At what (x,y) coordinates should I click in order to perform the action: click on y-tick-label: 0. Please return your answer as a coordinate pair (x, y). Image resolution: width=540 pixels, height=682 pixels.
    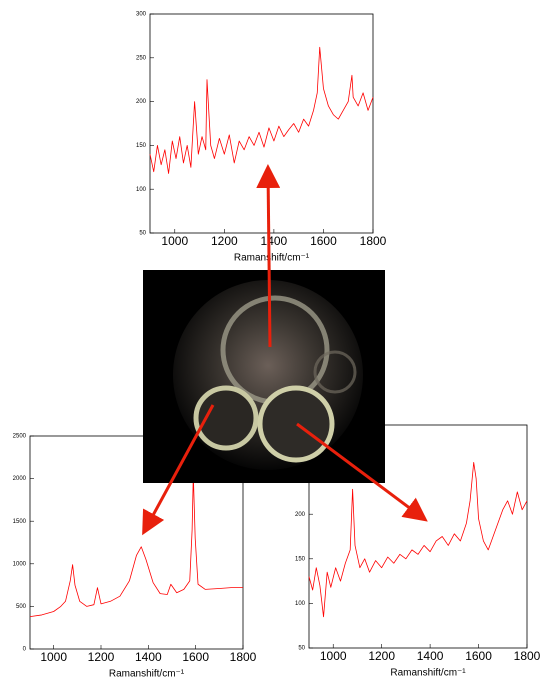
    Looking at the image, I should click on (25, 650).